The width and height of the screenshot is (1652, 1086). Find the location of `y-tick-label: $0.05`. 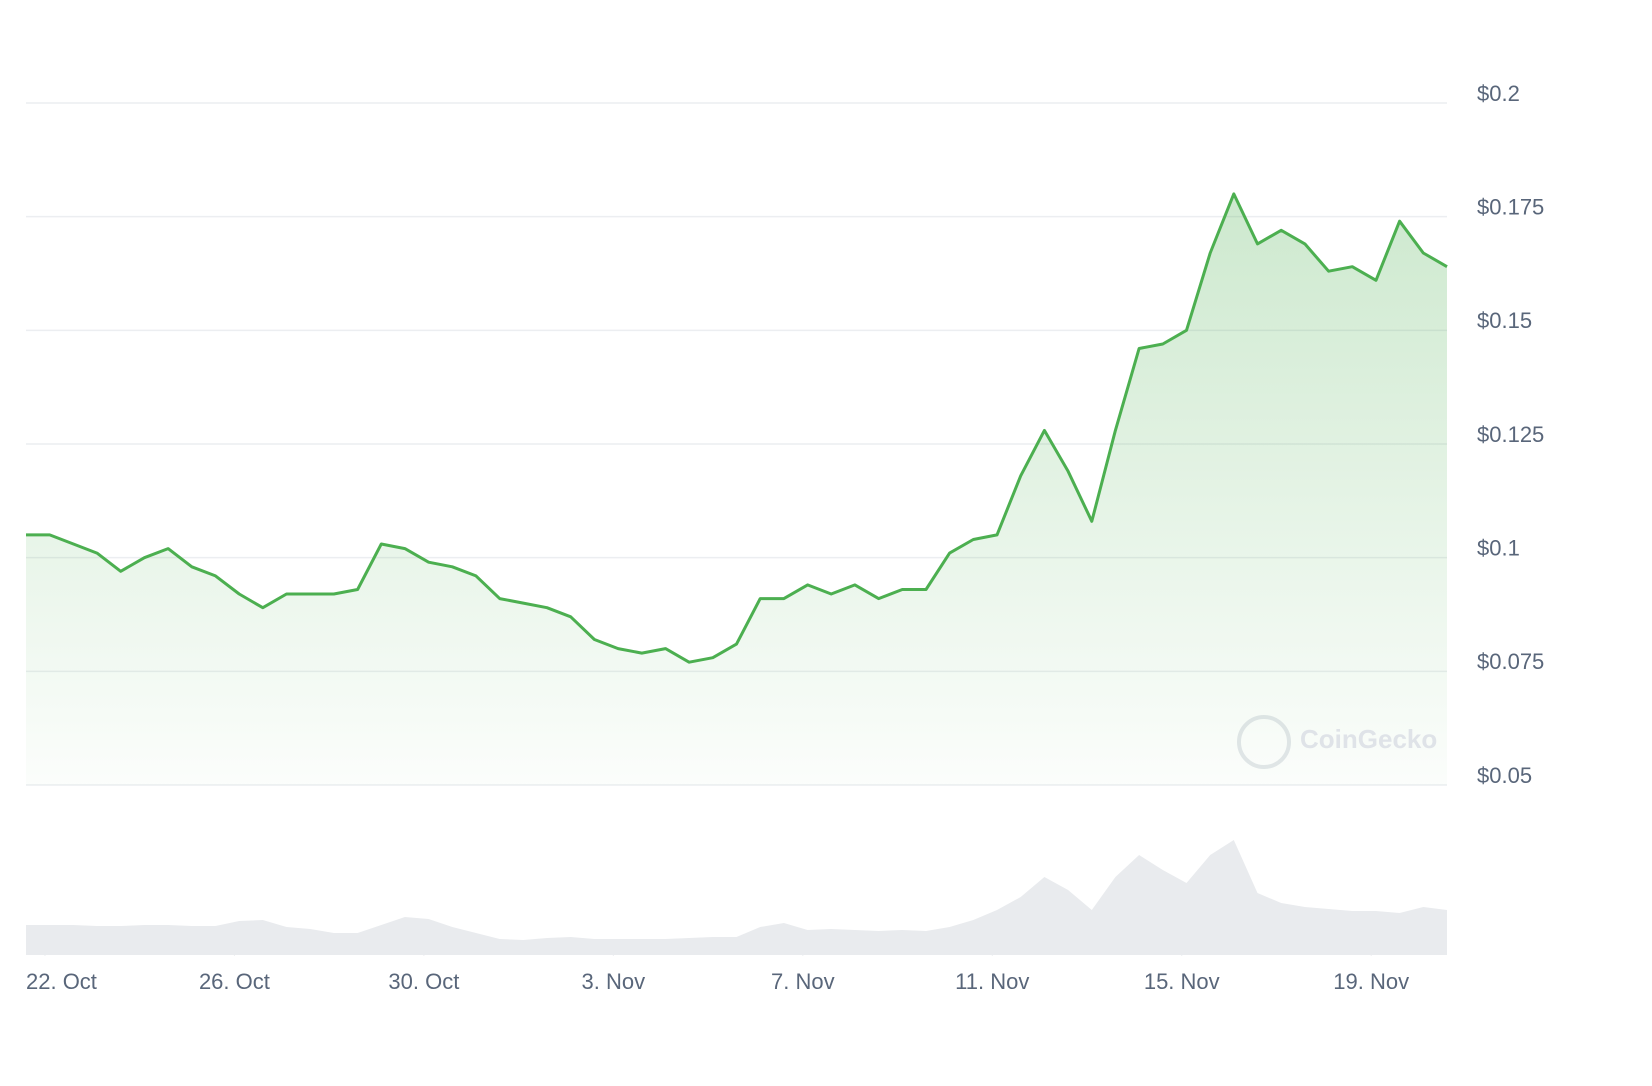

y-tick-label: $0.05 is located at coordinates (1504, 775).